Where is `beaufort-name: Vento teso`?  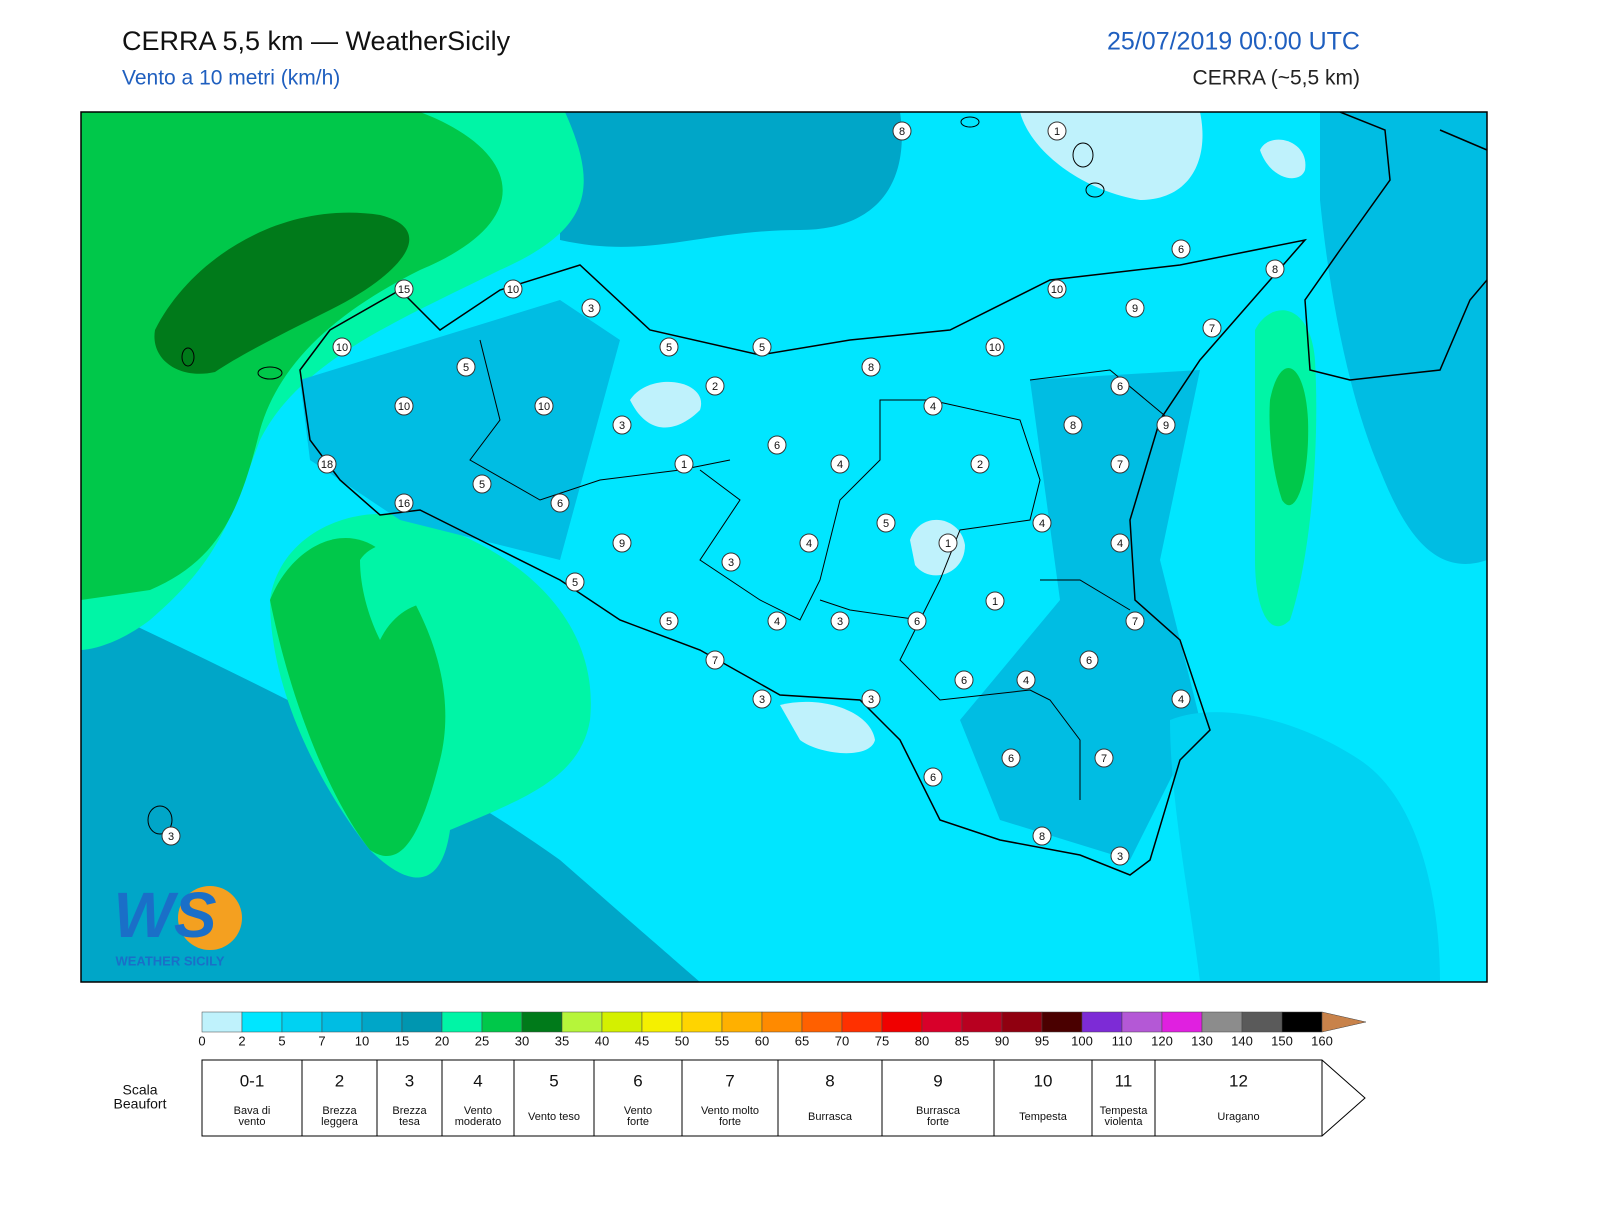 beaufort-name: Vento teso is located at coordinates (554, 1117).